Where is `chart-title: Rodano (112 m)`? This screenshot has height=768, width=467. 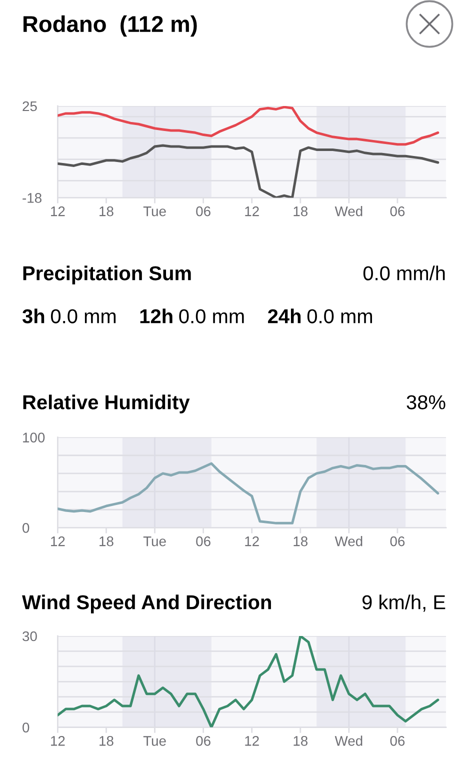 chart-title: Rodano (112 m) is located at coordinates (110, 26).